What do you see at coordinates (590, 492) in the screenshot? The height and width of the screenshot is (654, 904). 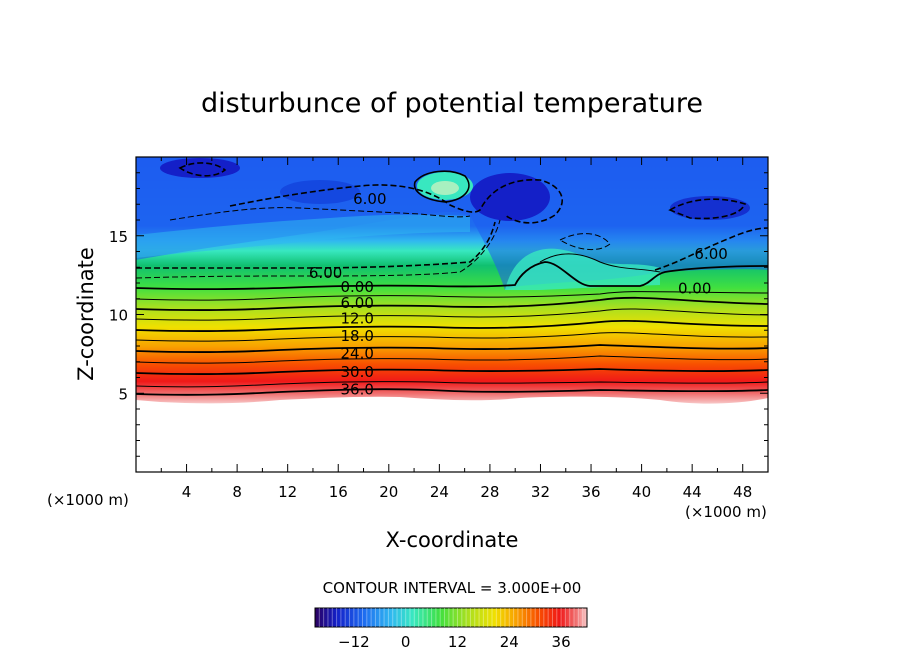 I see `x-tick-label: 36` at bounding box center [590, 492].